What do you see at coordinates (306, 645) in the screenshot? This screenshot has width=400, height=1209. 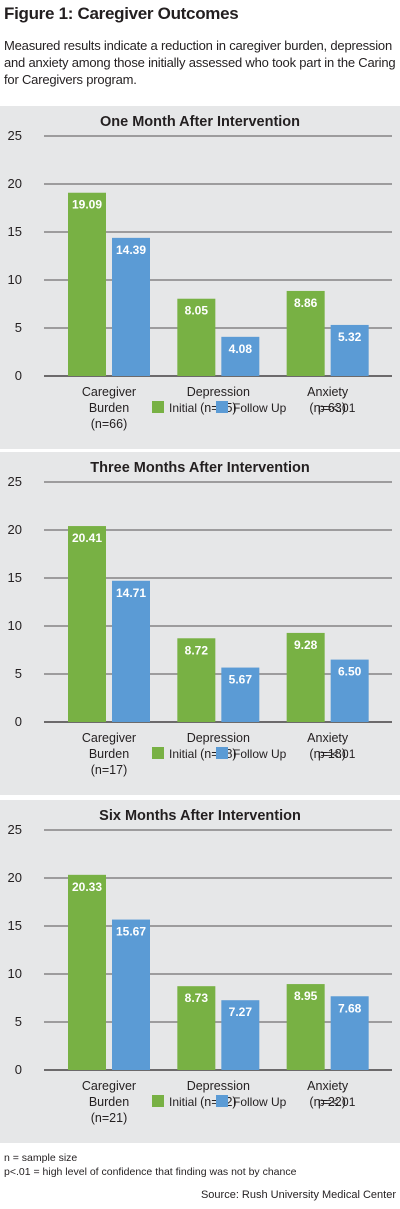 I see `data-label: 9.28` at bounding box center [306, 645].